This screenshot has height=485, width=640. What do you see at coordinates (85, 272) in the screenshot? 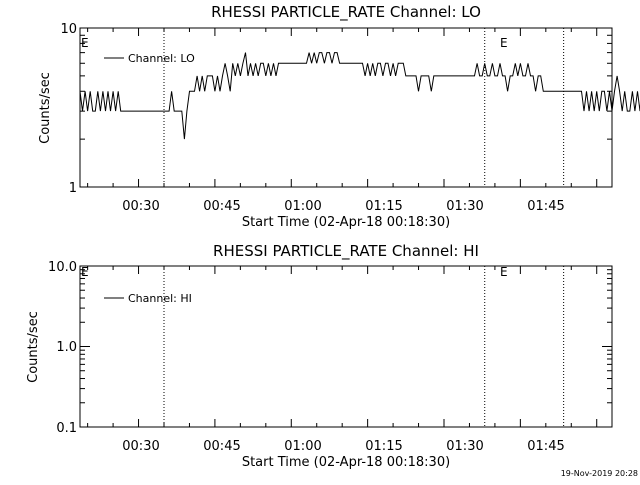
I see `corner-event-label: E` at bounding box center [85, 272].